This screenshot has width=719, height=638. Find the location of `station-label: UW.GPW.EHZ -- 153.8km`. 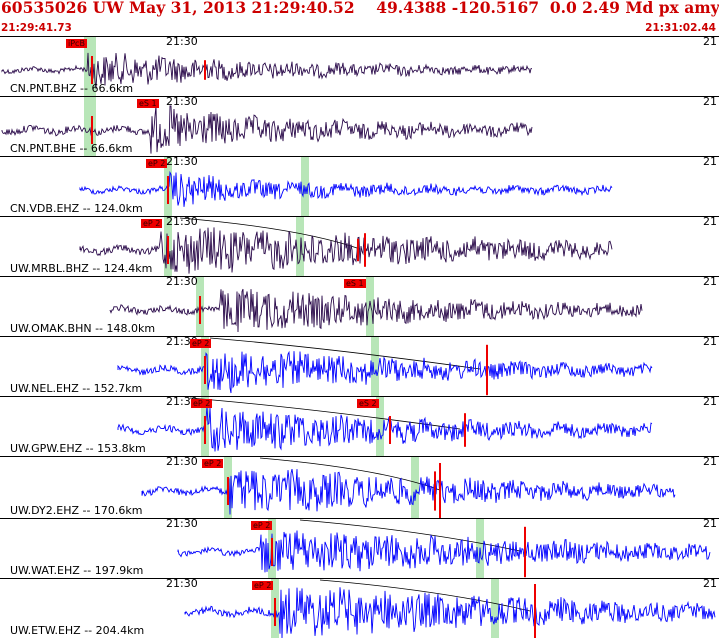

station-label: UW.GPW.EHZ -- 153.8km is located at coordinates (78, 448).